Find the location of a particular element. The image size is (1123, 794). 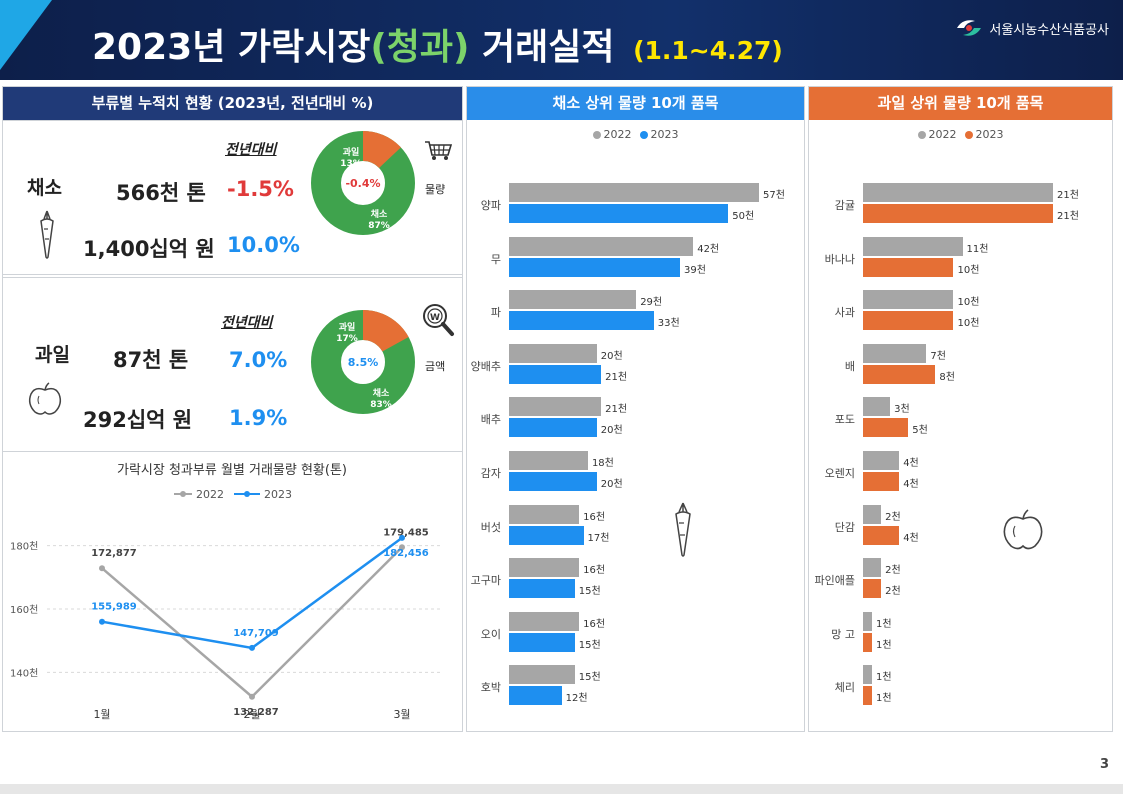

category-label: 바나나 is located at coordinates (839, 259).